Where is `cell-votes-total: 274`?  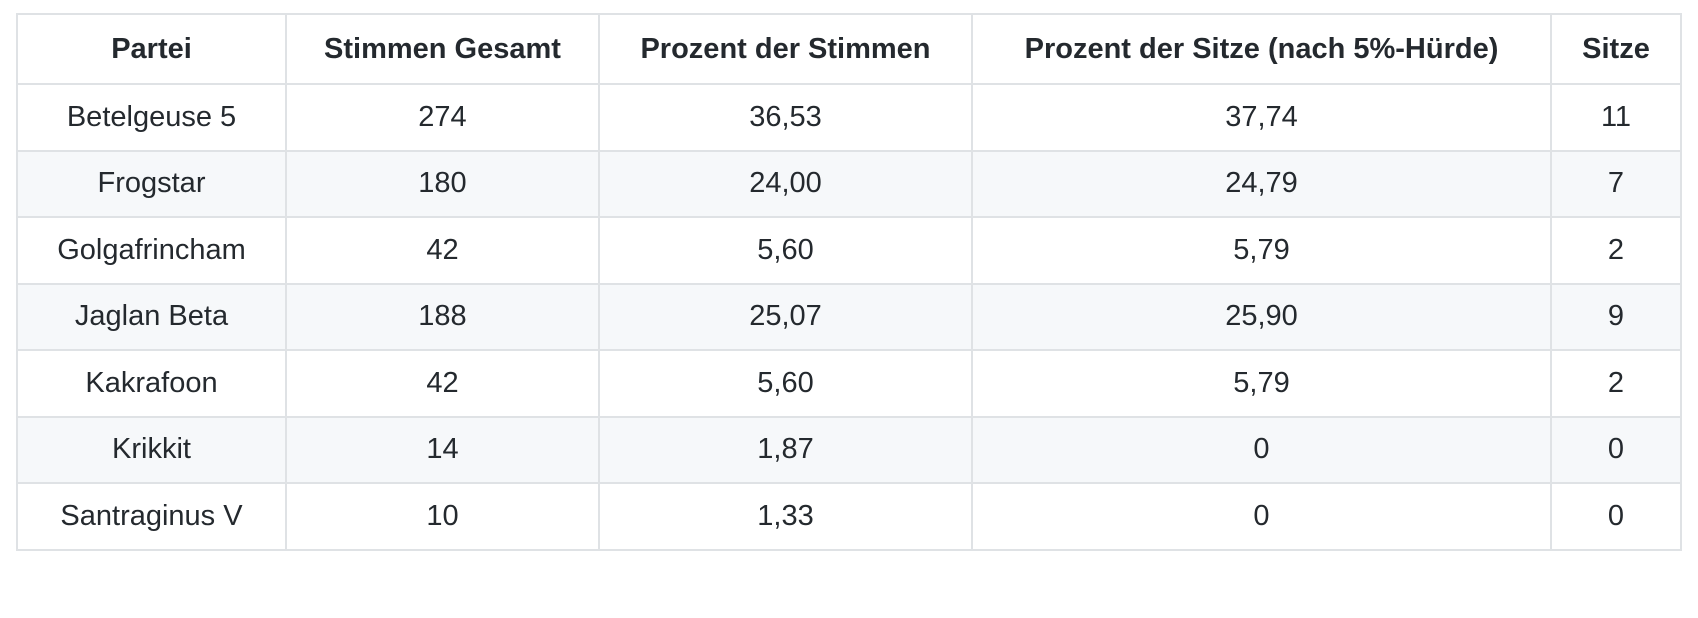 cell-votes-total: 274 is located at coordinates (442, 117).